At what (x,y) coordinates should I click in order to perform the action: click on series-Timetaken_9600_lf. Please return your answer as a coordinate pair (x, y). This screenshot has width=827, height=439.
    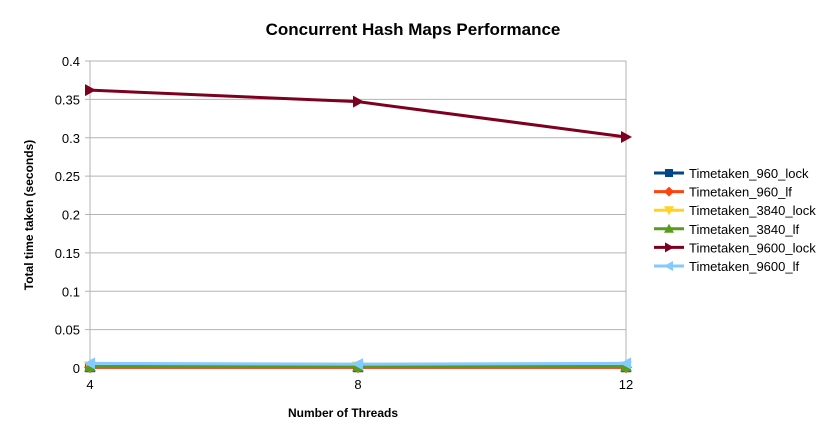
    Looking at the image, I should click on (357, 364).